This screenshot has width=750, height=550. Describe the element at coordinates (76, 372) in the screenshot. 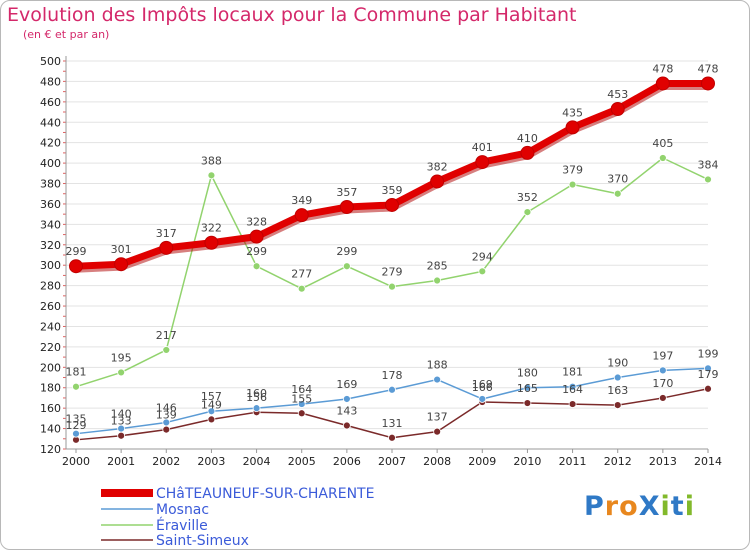

I see `data-label: 181` at that location.